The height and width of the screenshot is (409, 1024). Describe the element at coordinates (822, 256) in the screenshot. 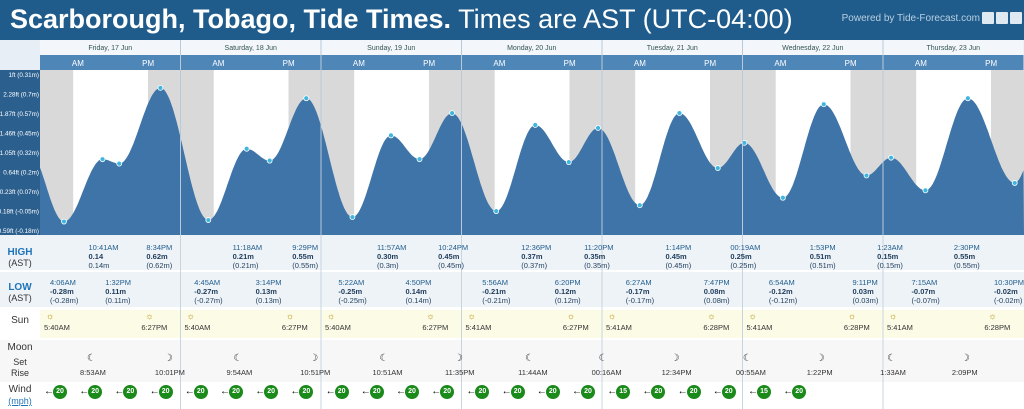

I see `high-tide-entry: 1:53PM 0.51m (0.51m)` at that location.